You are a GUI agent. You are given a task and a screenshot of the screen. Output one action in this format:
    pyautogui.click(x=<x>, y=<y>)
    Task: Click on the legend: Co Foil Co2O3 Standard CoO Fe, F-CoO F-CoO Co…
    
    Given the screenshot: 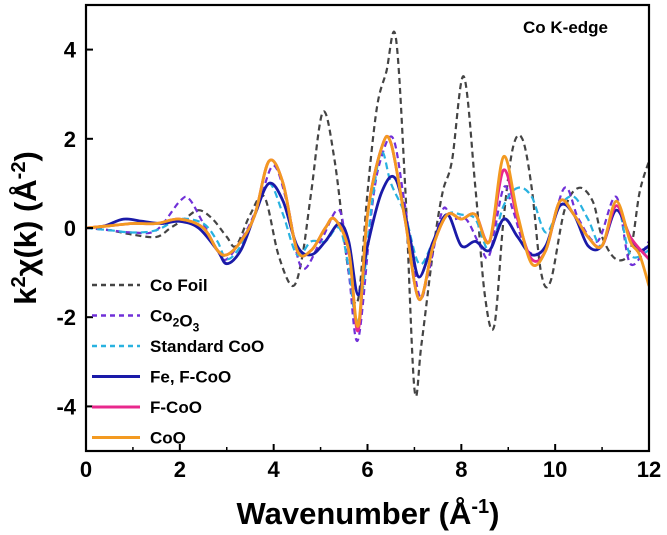 What is the action you would take?
    pyautogui.click(x=178, y=362)
    